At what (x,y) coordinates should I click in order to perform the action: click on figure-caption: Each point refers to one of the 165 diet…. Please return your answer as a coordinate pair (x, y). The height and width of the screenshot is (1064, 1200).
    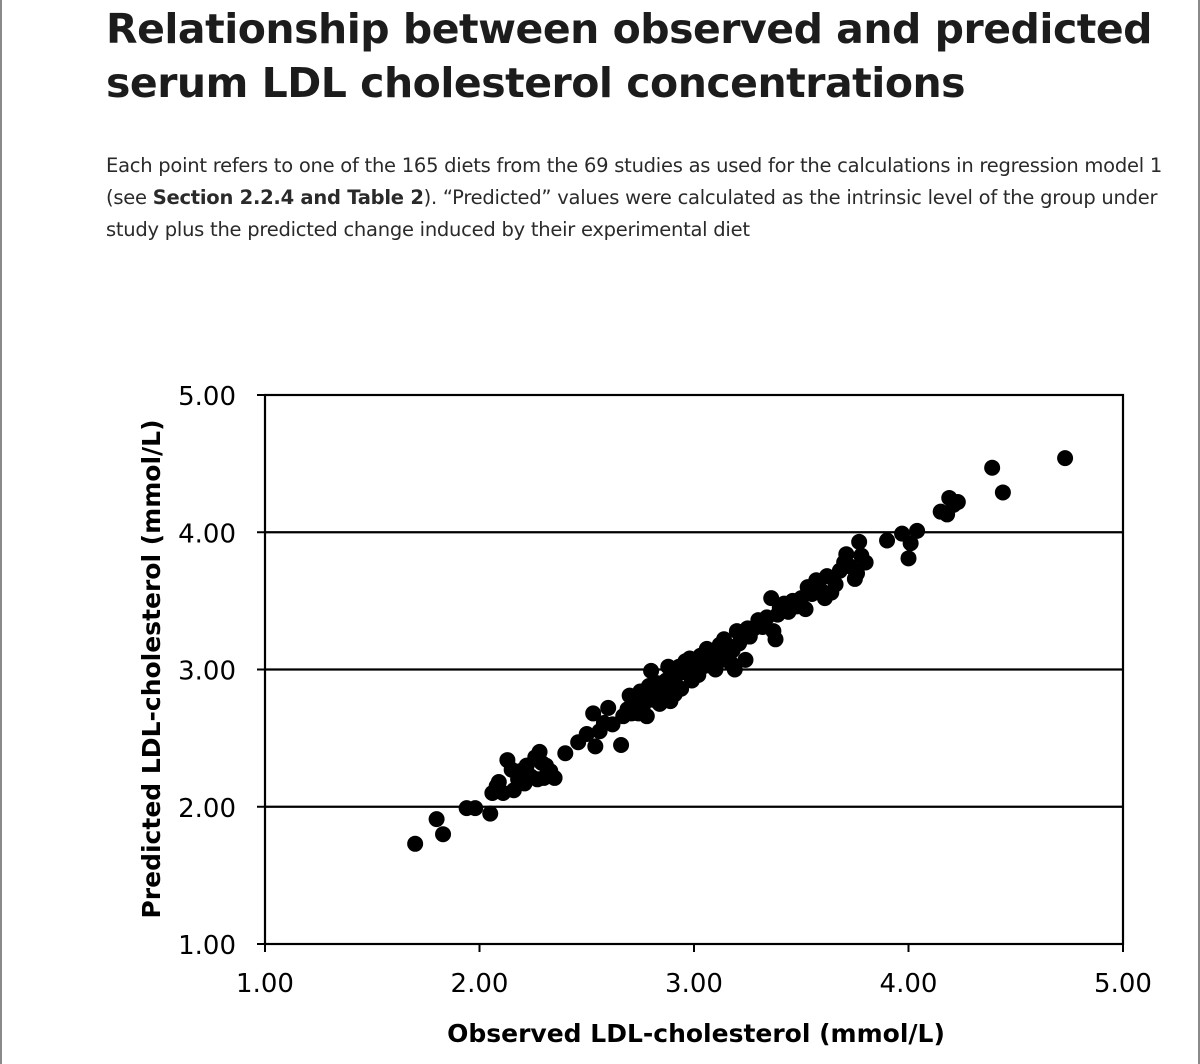
    Looking at the image, I should click on (641, 198).